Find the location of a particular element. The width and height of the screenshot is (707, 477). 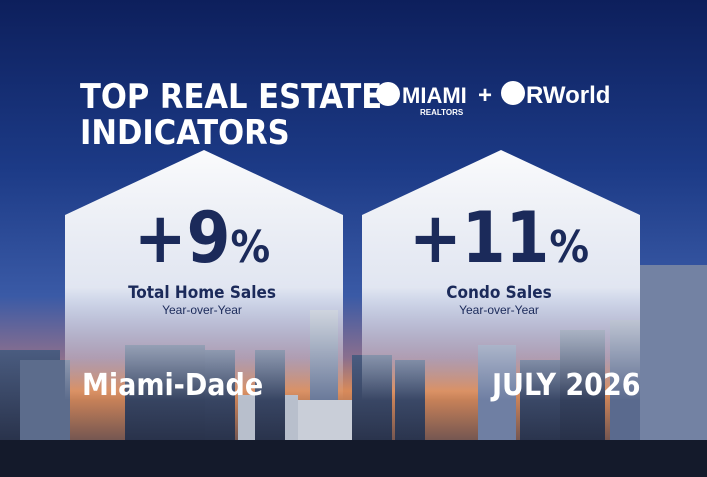

stat-number: +9 is located at coordinates (182, 238).